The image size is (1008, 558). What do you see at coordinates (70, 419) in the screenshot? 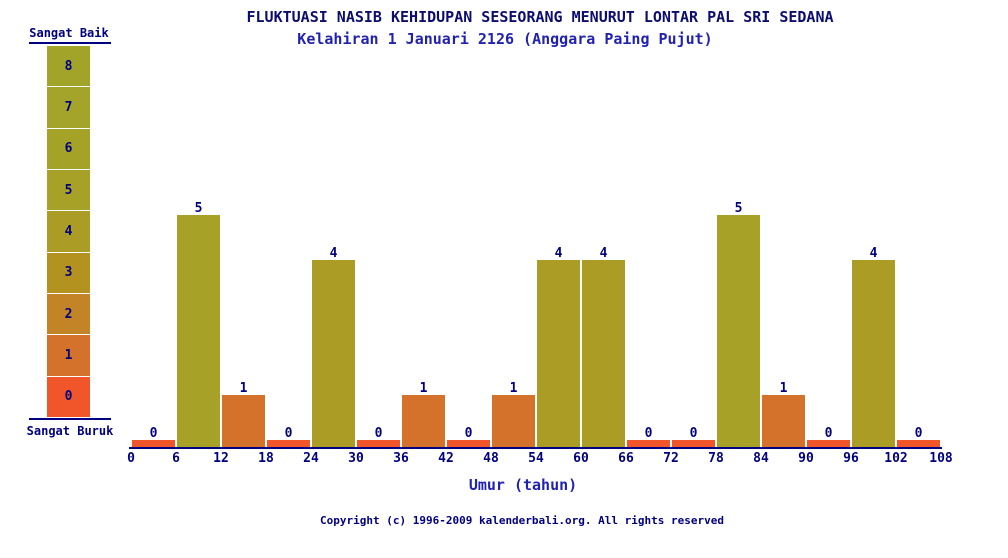
I see `legend-bottom-rule` at bounding box center [70, 419].